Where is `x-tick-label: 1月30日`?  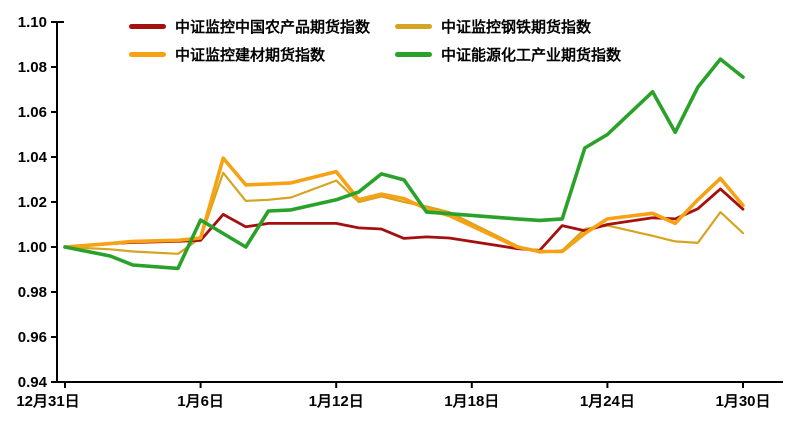
x-tick-label: 1月30日 is located at coordinates (742, 401).